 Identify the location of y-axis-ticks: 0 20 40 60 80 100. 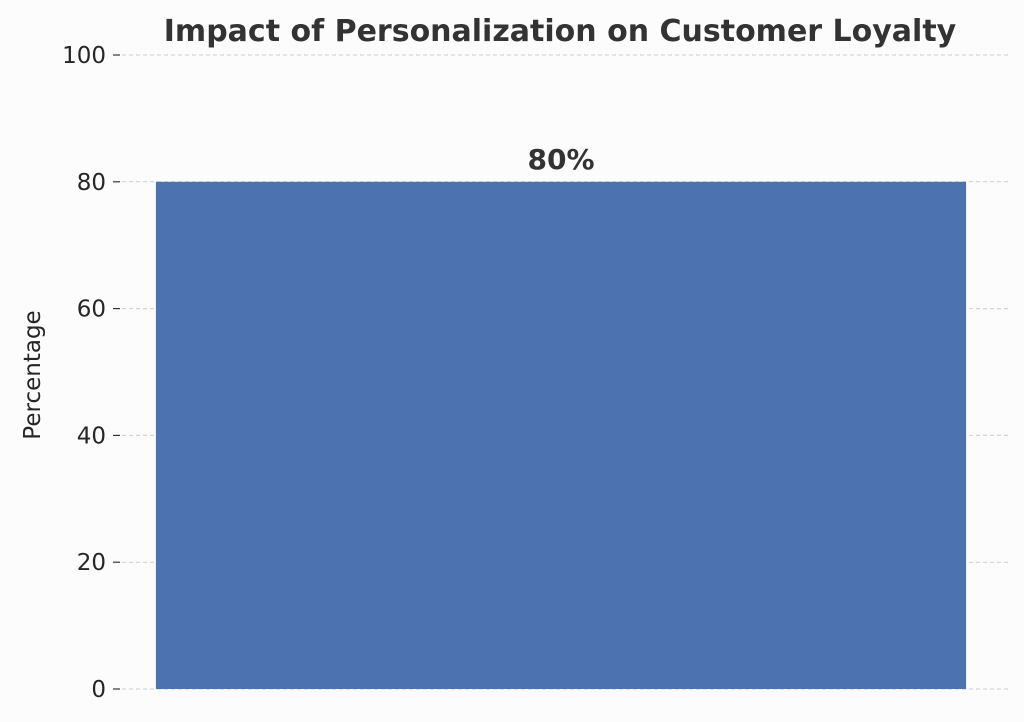
(91, 373).